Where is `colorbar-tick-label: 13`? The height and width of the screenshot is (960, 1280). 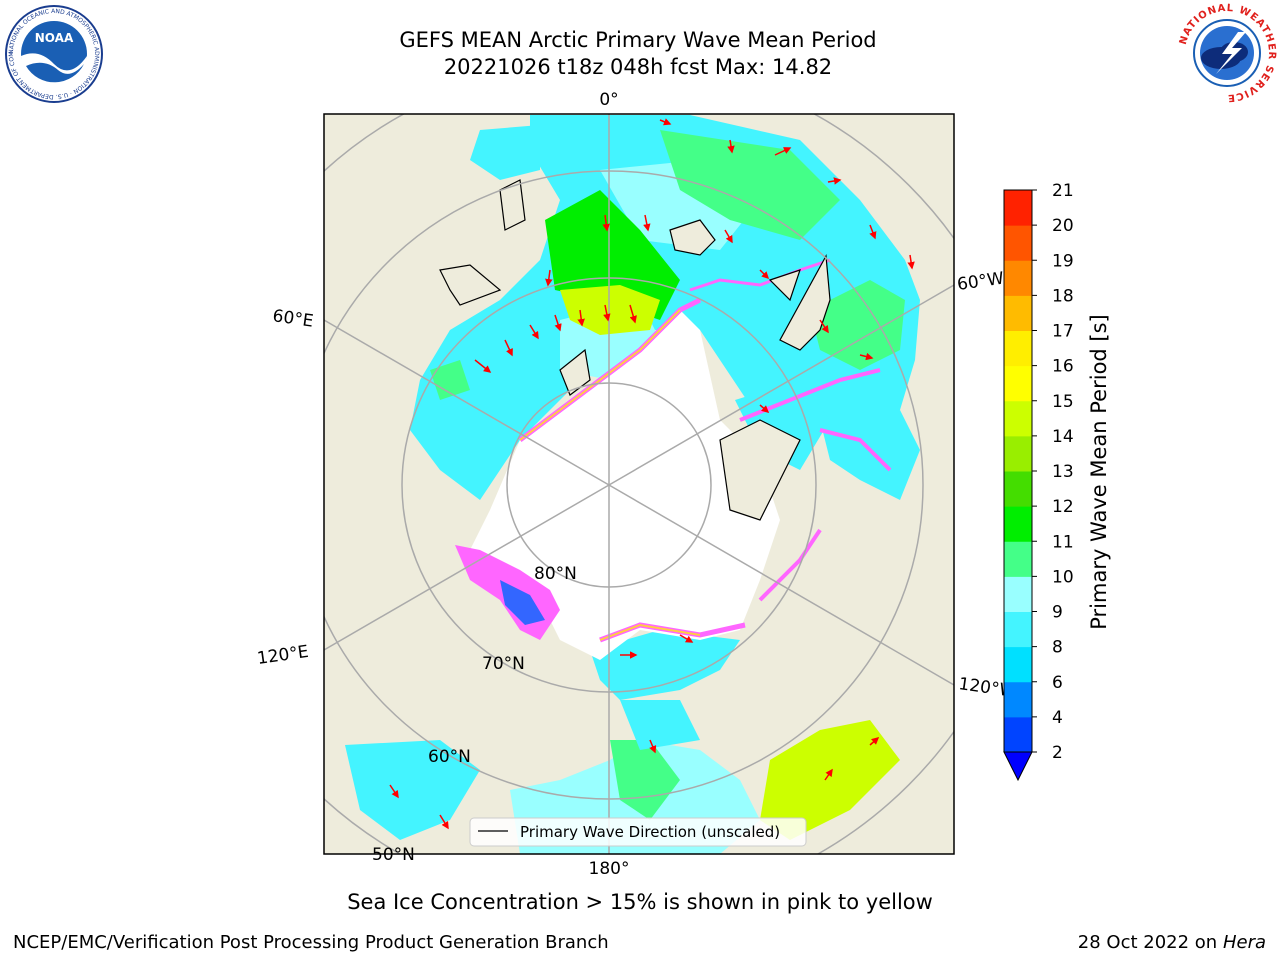 colorbar-tick-label: 13 is located at coordinates (1063, 472).